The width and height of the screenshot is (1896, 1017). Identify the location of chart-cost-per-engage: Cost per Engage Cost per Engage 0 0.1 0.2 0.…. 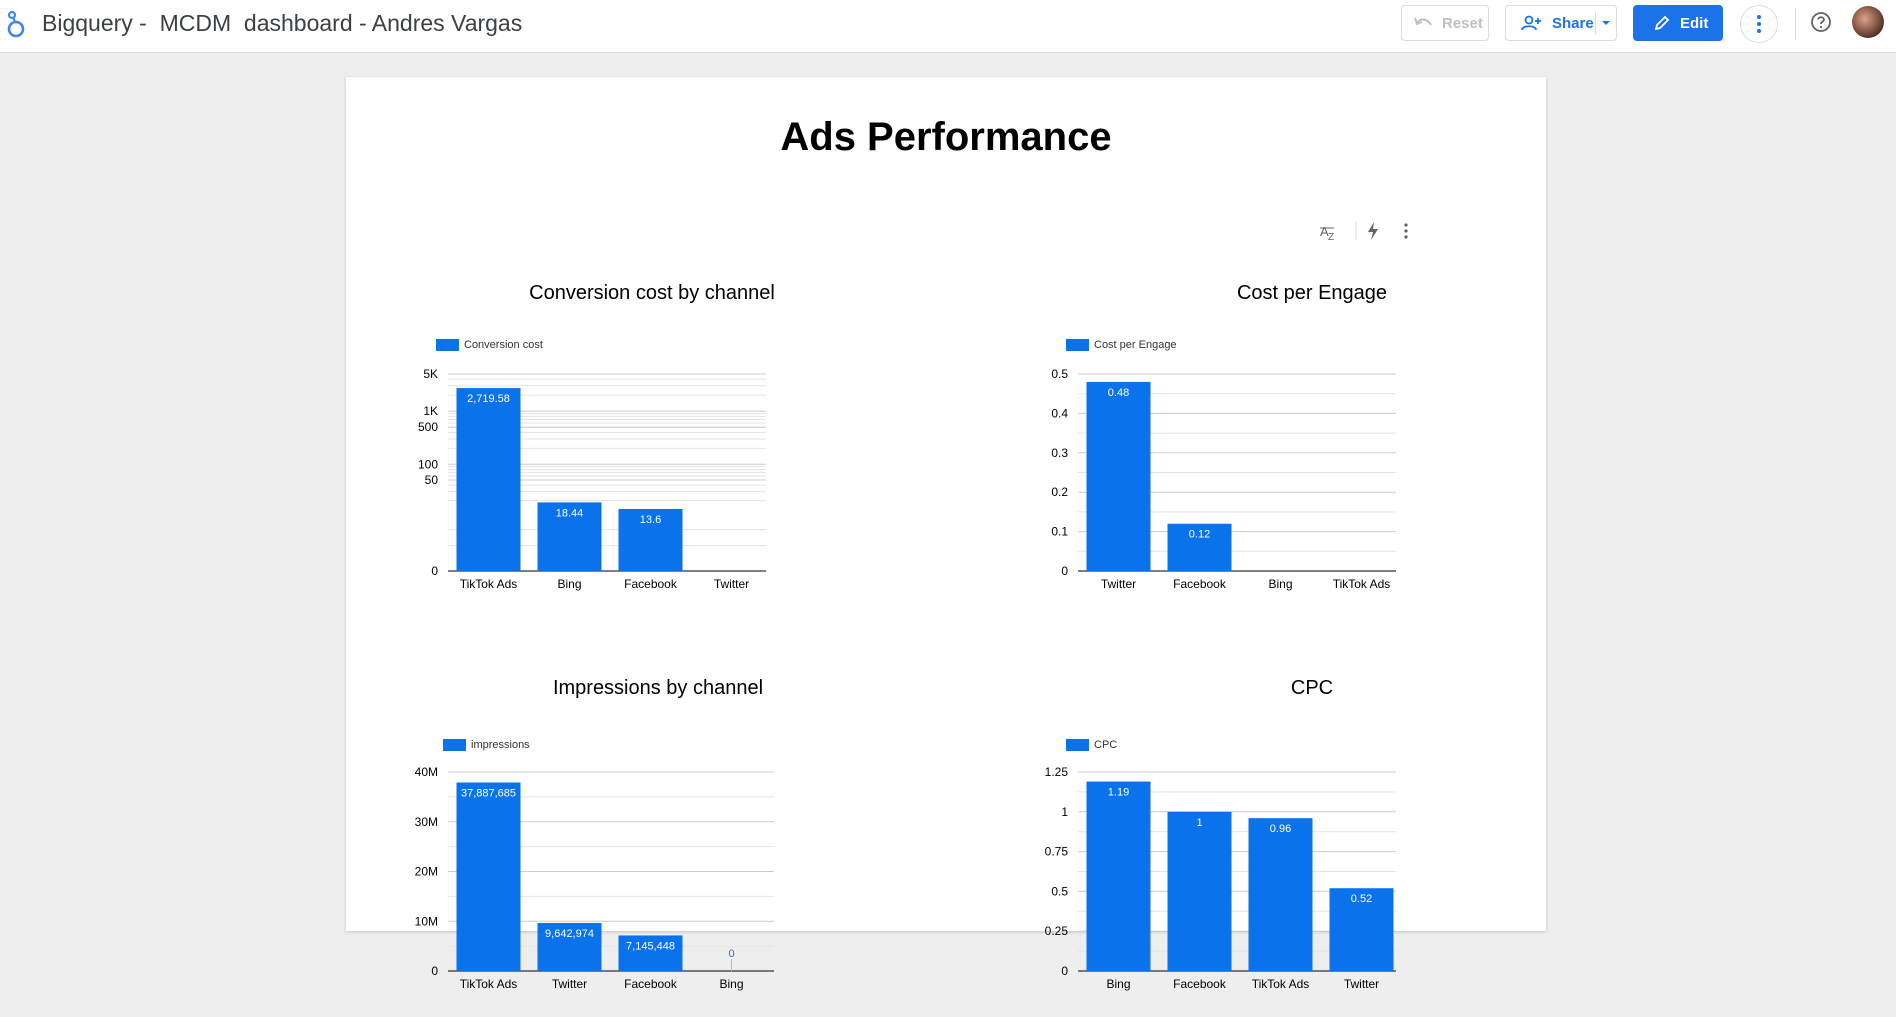
(1316, 407).